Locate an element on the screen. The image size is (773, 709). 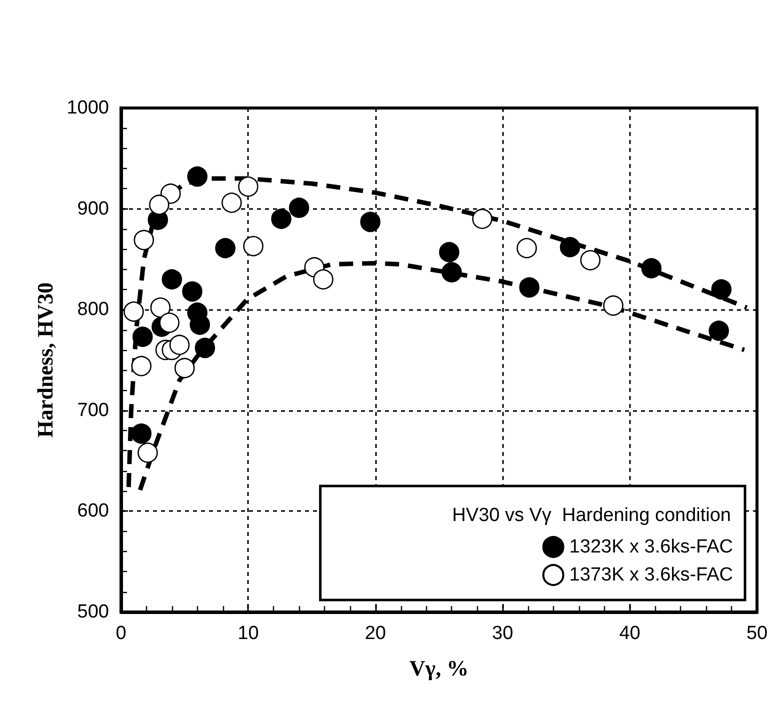
y-tick-label: 500 is located at coordinates (93, 612).